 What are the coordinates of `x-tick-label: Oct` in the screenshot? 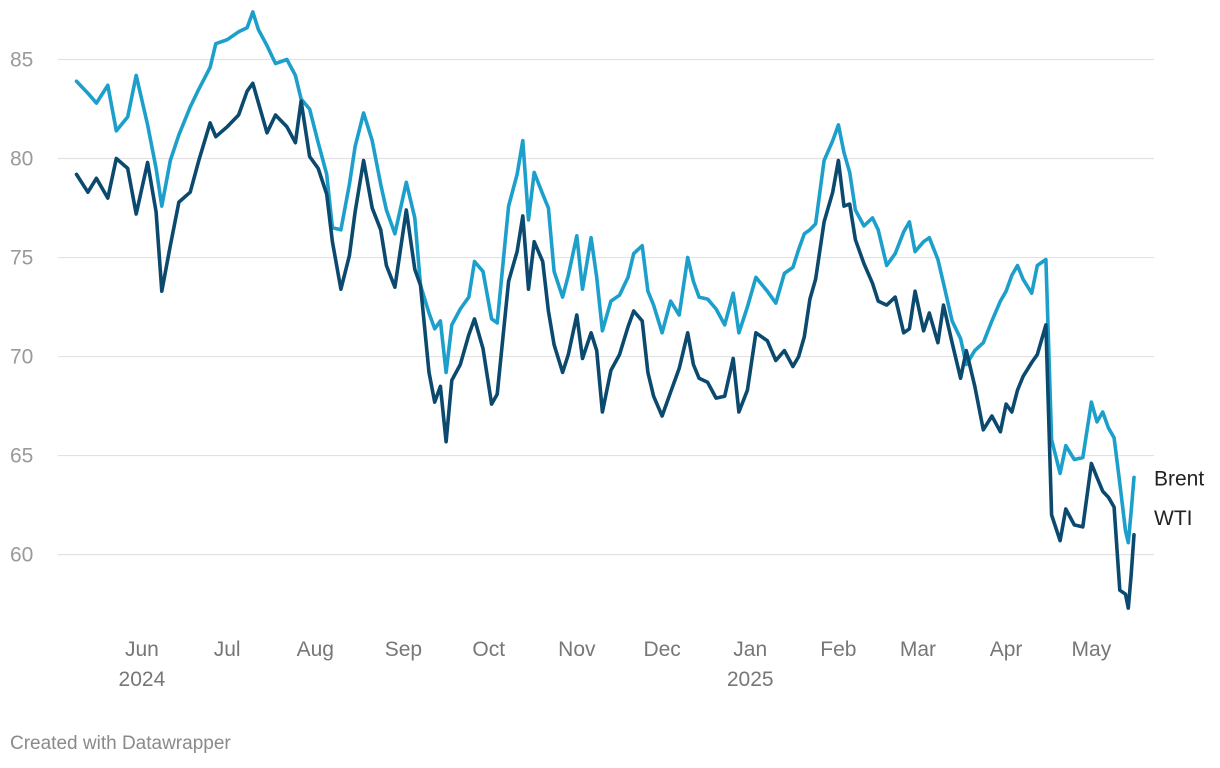 It's located at (488, 649).